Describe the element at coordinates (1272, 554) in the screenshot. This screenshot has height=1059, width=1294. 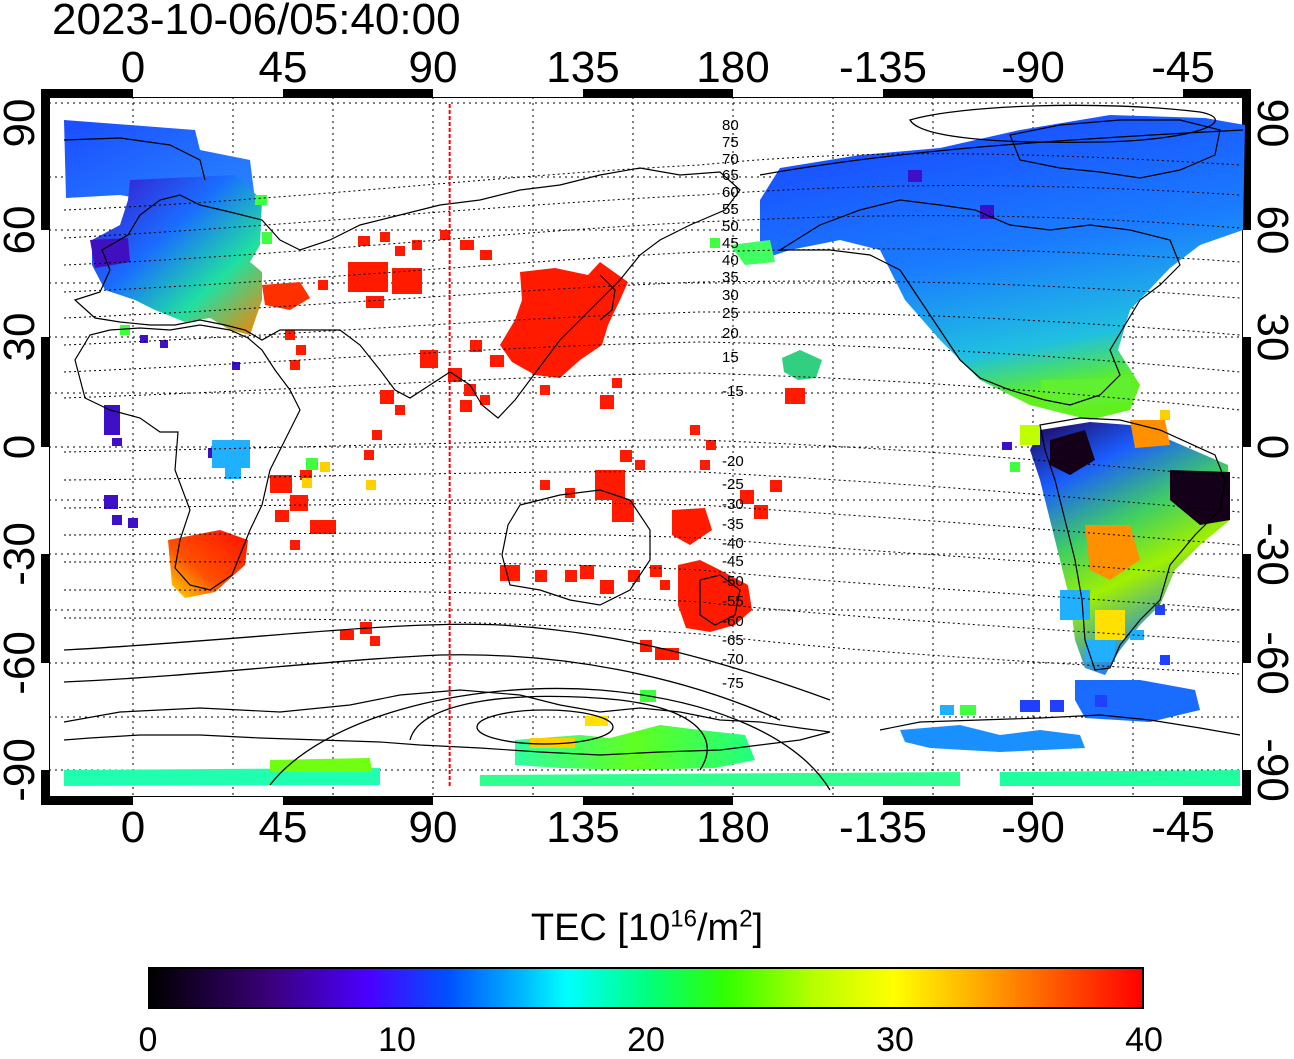
I see `y-tick-right: -30` at that location.